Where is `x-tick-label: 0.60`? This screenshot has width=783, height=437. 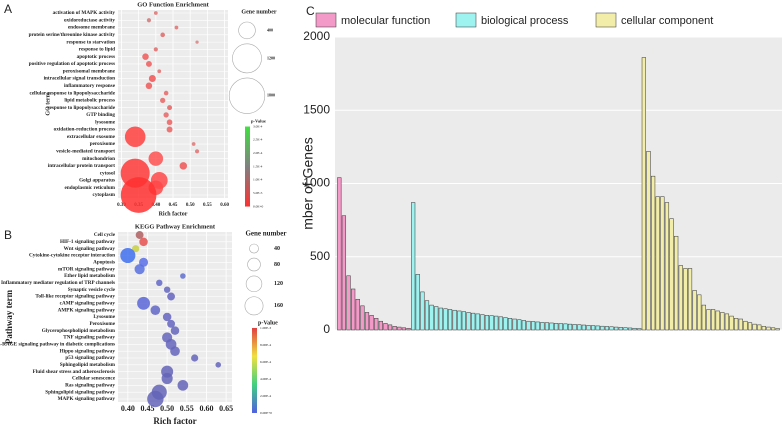
x-tick-label: 0.60 is located at coordinates (224, 205).